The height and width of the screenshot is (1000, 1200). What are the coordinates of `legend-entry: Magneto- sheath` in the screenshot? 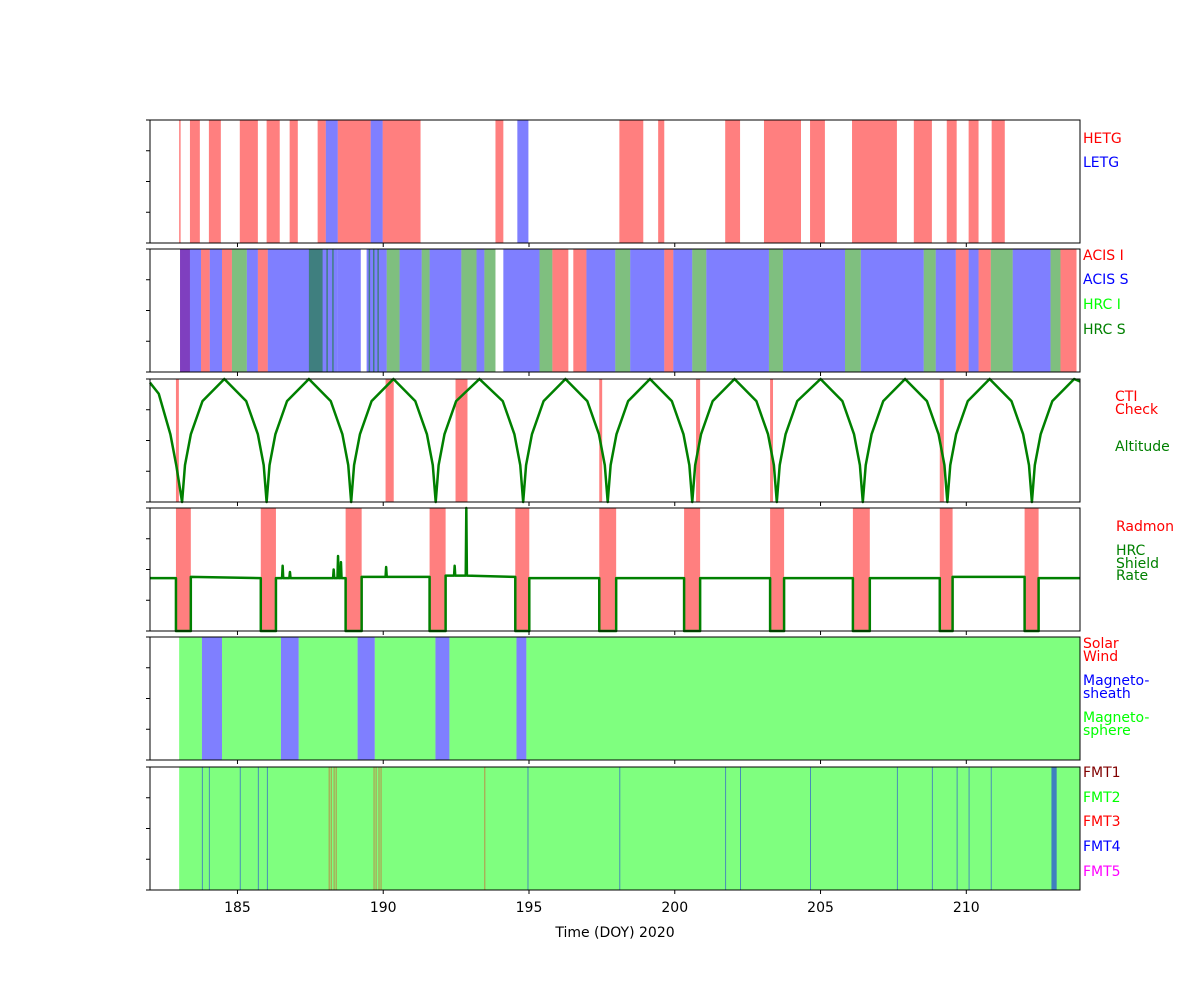 It's located at (1116, 687).